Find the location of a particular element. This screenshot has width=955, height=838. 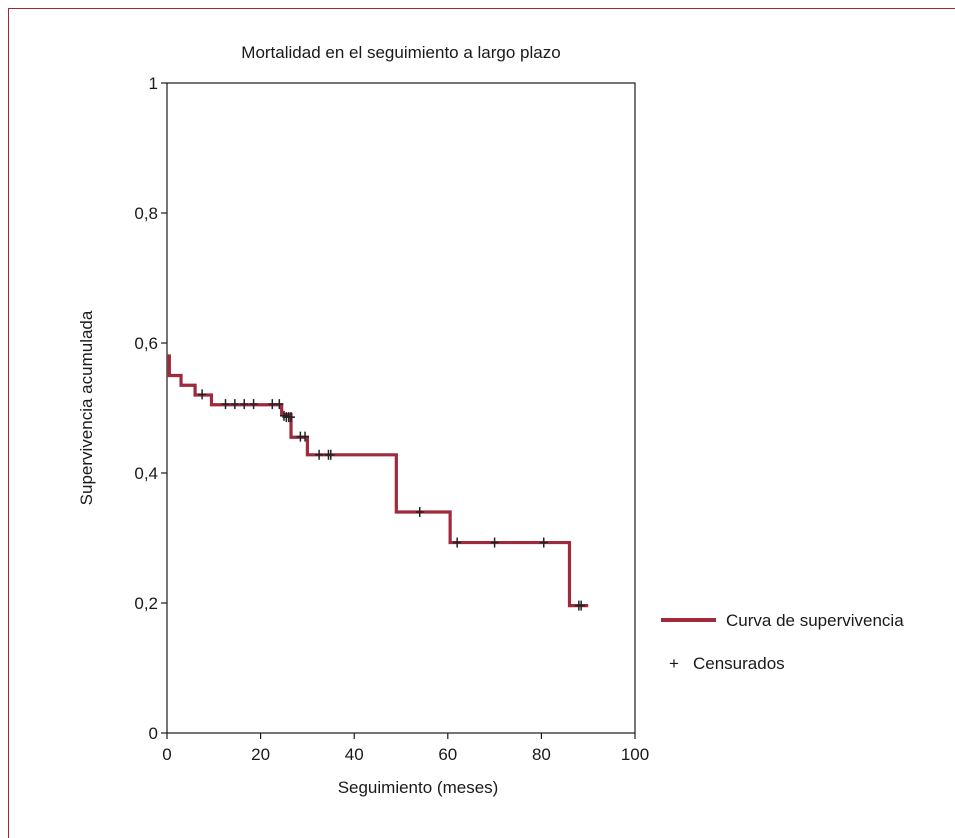

y-tick-label: 1 is located at coordinates (153, 83).